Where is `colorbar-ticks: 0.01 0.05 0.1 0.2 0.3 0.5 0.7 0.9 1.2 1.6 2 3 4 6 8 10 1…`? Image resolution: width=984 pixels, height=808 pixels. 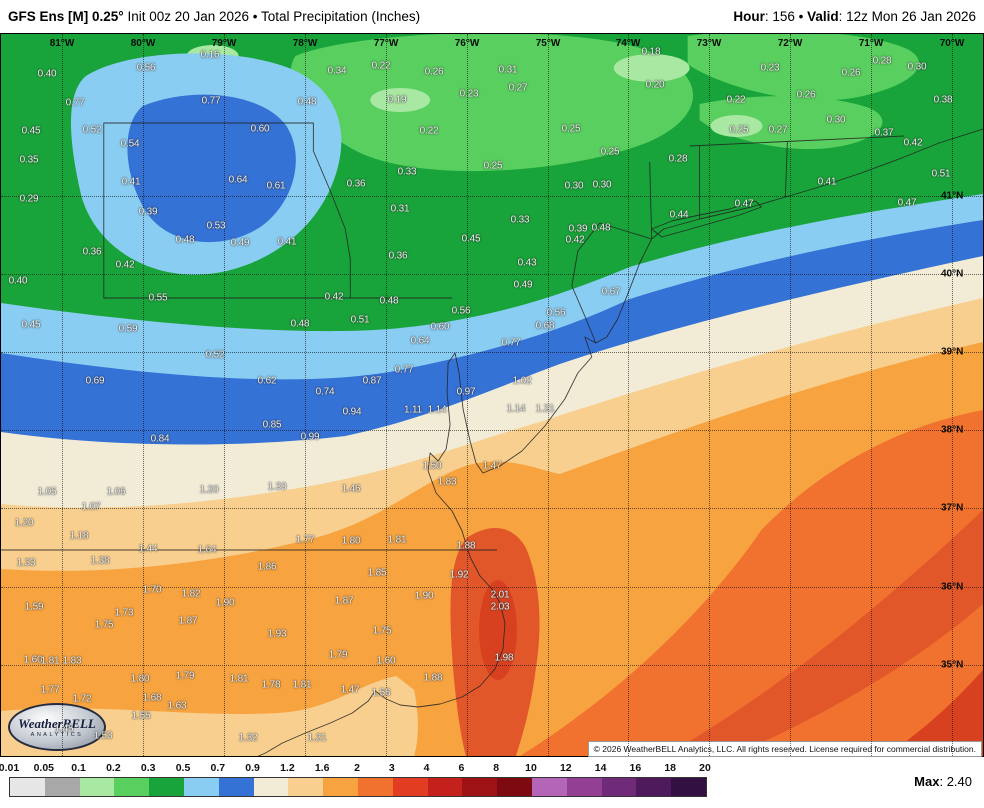 colorbar-ticks: 0.01 0.05 0.1 0.2 0.3 0.5 0.7 0.9 1.2 1.6 2 3 4 6 8 10 1… is located at coordinates (355, 768).